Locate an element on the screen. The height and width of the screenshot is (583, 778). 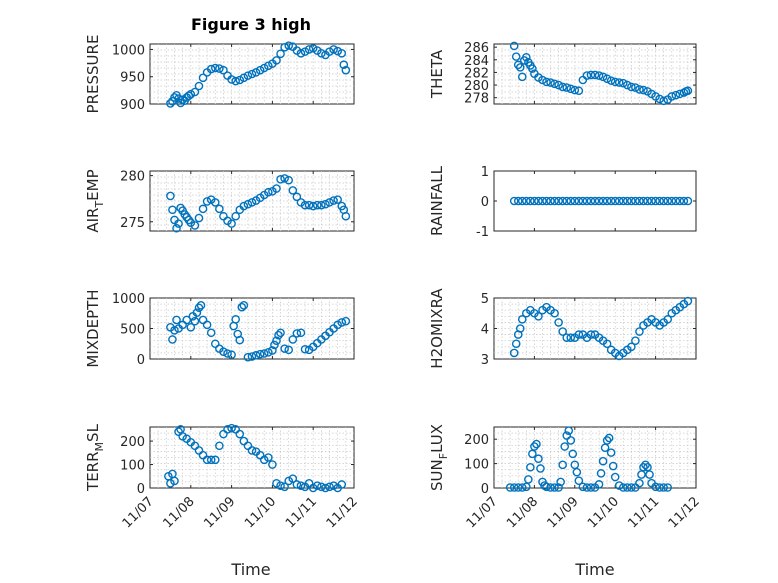
y-tick-label: 900 is located at coordinates (132, 105).